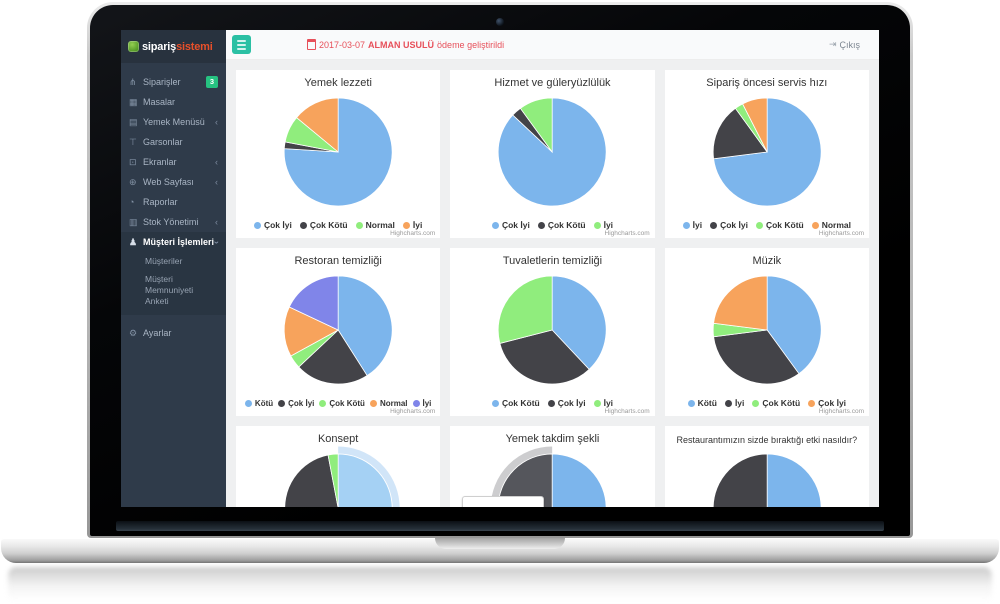 This screenshot has width=1000, height=604. I want to click on pie-chart-muzik, so click(767, 330).